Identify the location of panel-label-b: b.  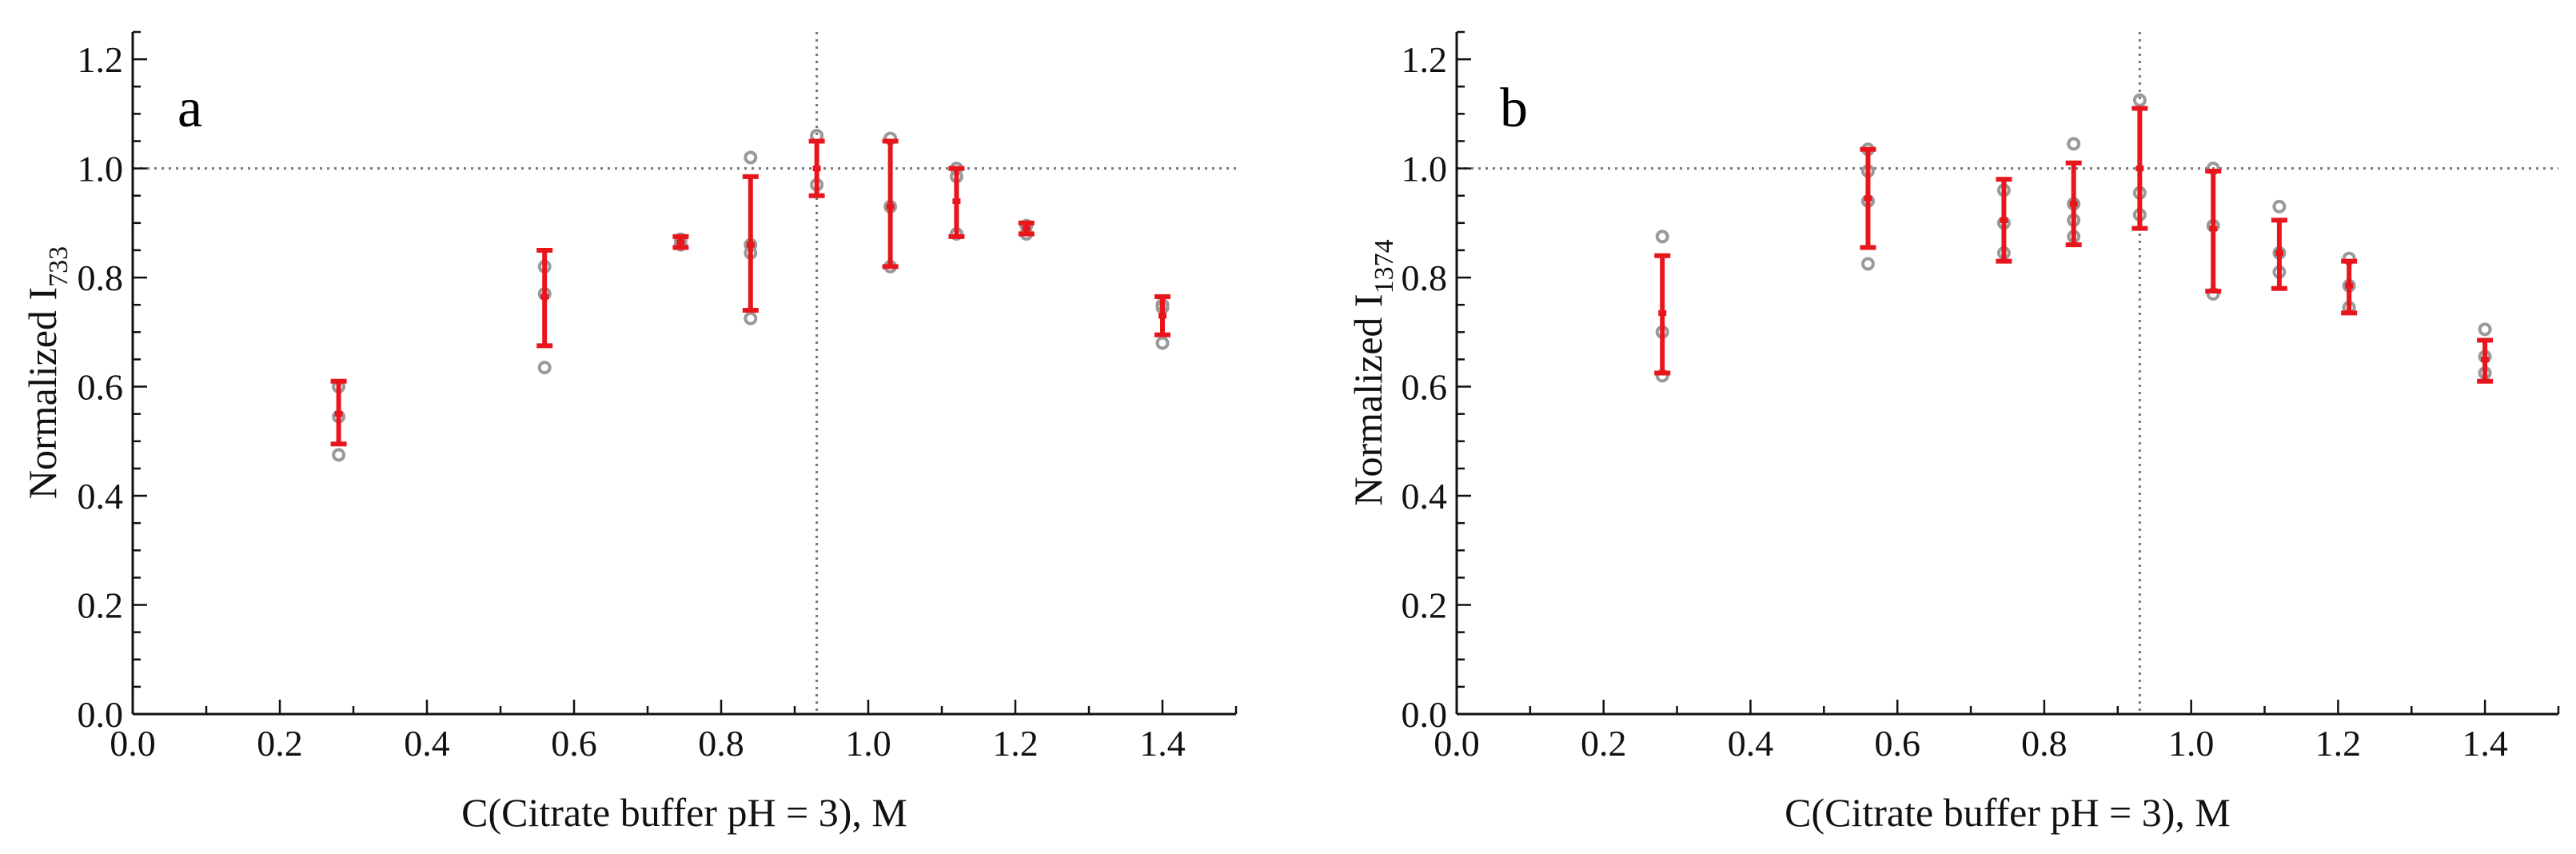
(1514, 108).